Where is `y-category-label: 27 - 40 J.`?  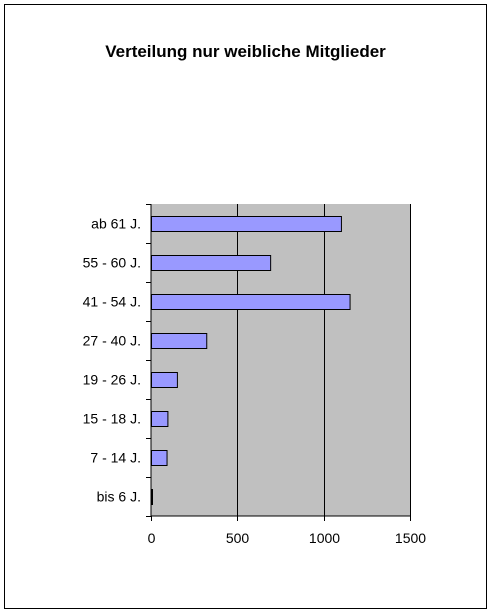
y-category-label: 27 - 40 J. is located at coordinates (112, 341).